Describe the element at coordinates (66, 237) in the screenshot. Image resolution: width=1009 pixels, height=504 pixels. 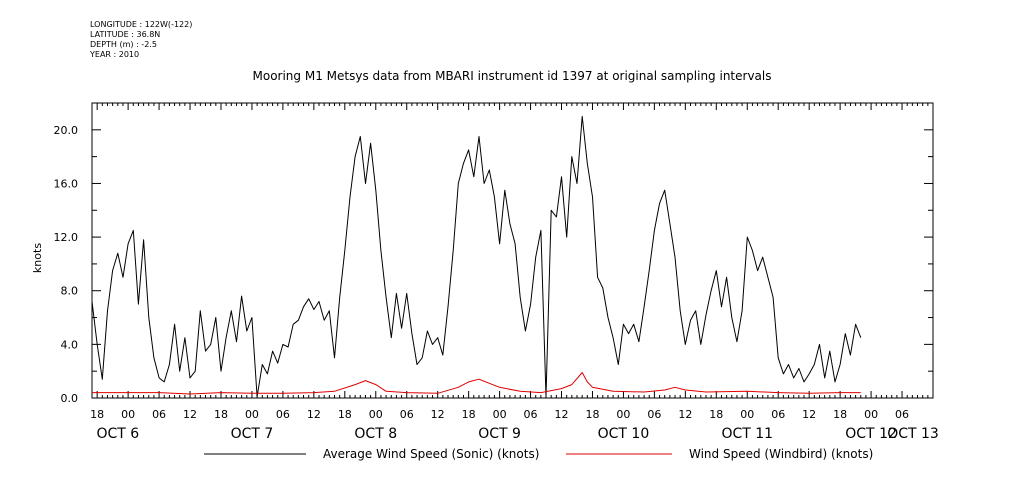
I see `y-tick-label: 12.0` at that location.